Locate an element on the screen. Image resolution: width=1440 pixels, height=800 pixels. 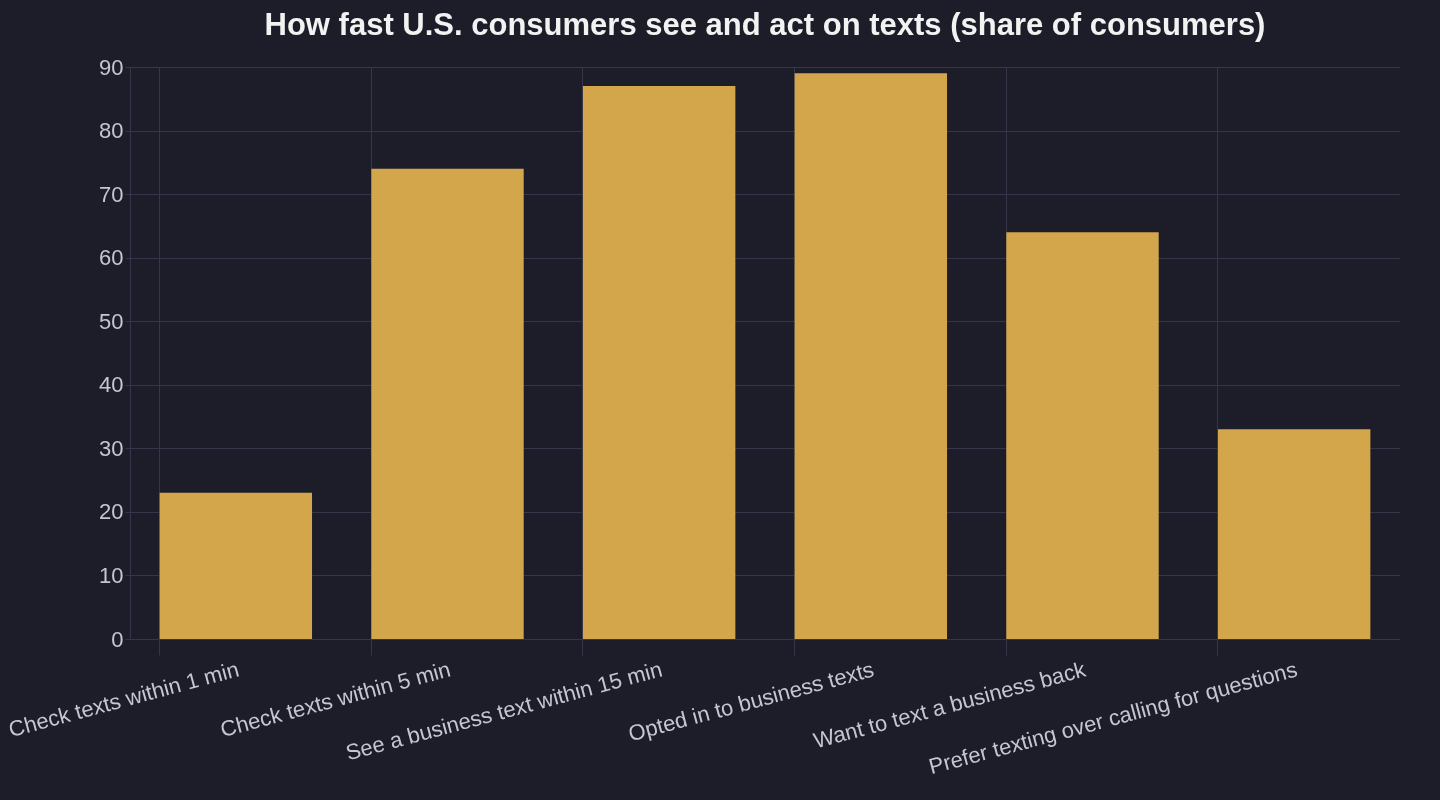
chart-title: How fast U.S. consumers see and act on texts (share of consumers) is located at coordinates (765, 24).